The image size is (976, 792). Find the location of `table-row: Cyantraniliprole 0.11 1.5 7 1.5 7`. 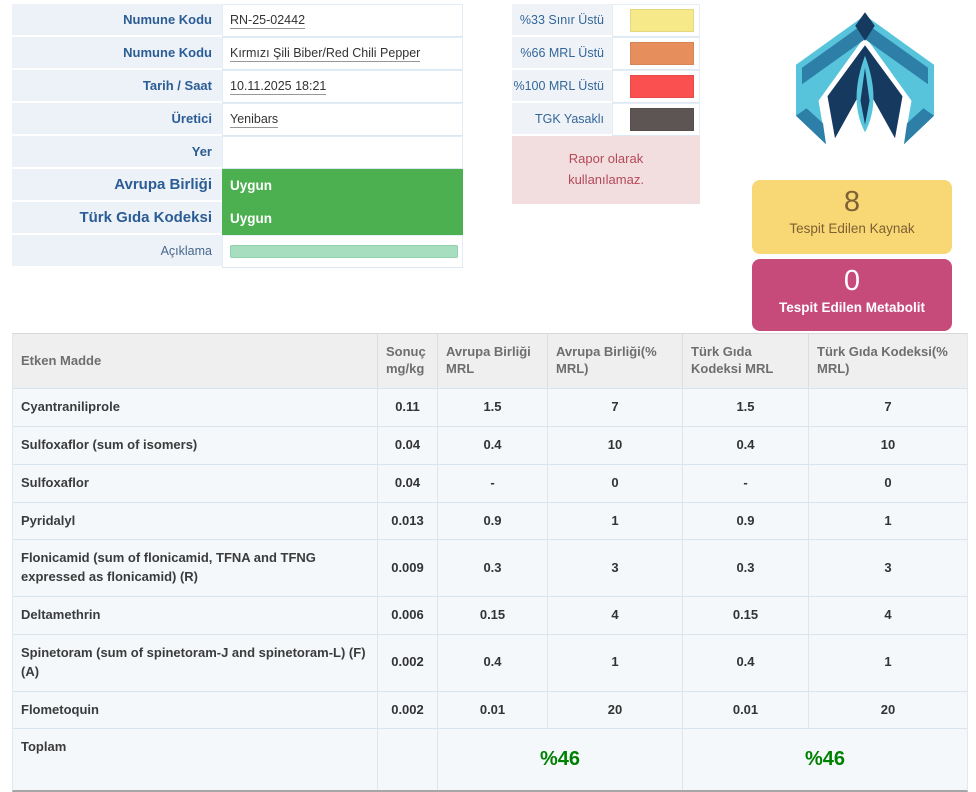

table-row: Cyantraniliprole 0.11 1.5 7 1.5 7 is located at coordinates (490, 407).